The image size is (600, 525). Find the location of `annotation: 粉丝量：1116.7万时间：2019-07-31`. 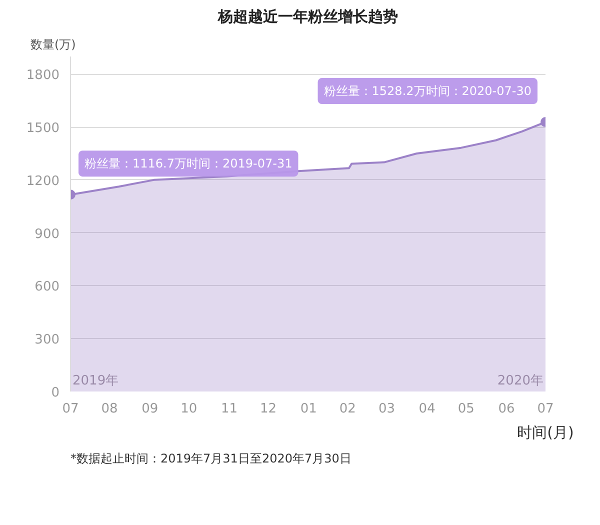

annotation: 粉丝量：1116.7万时间：2019-07-31 is located at coordinates (188, 163).